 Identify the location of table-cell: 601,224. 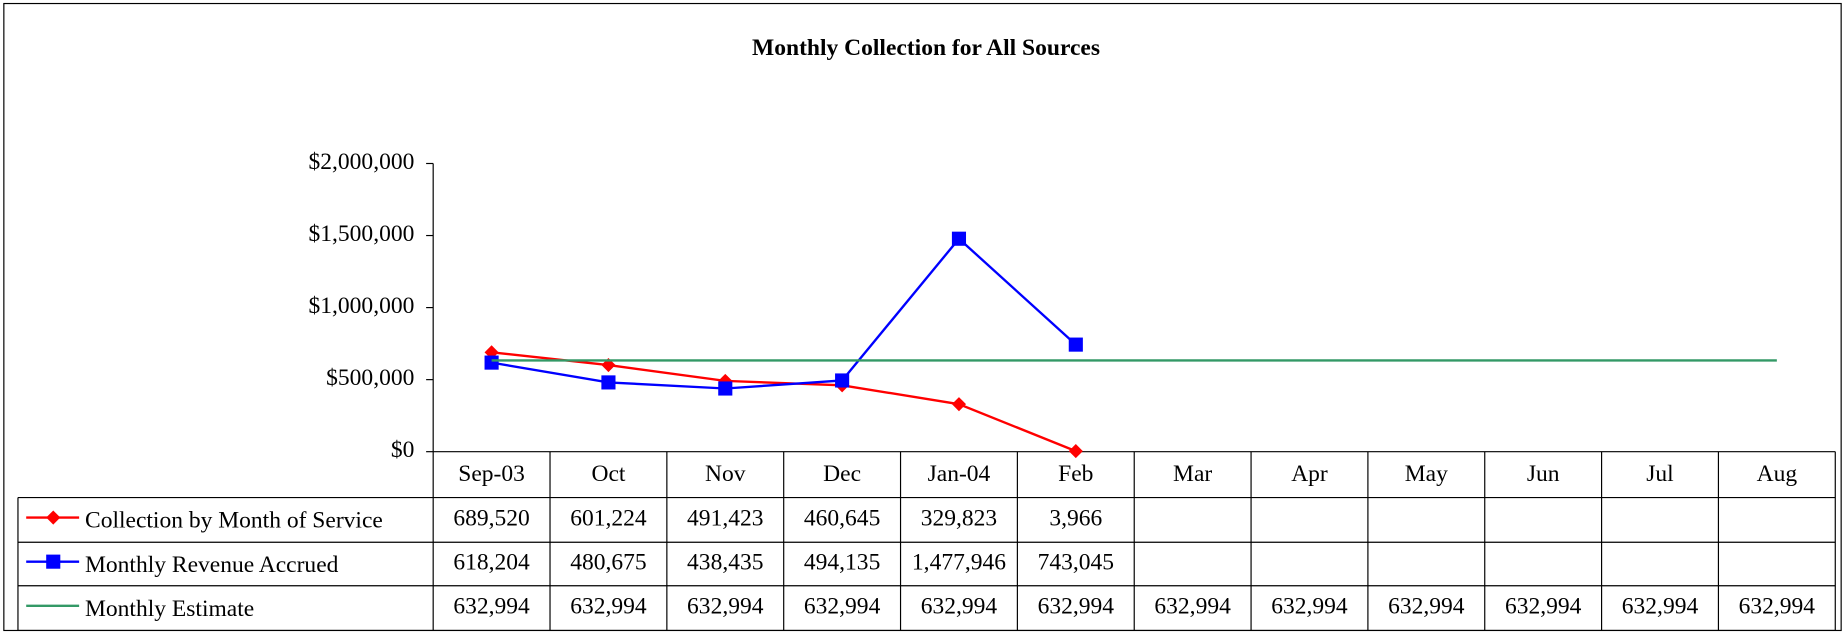
(608, 518).